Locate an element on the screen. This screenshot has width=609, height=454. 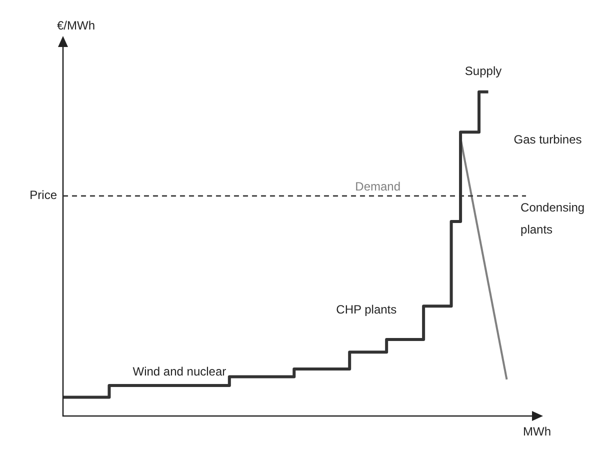
ref-line-label: Price is located at coordinates (44, 195).